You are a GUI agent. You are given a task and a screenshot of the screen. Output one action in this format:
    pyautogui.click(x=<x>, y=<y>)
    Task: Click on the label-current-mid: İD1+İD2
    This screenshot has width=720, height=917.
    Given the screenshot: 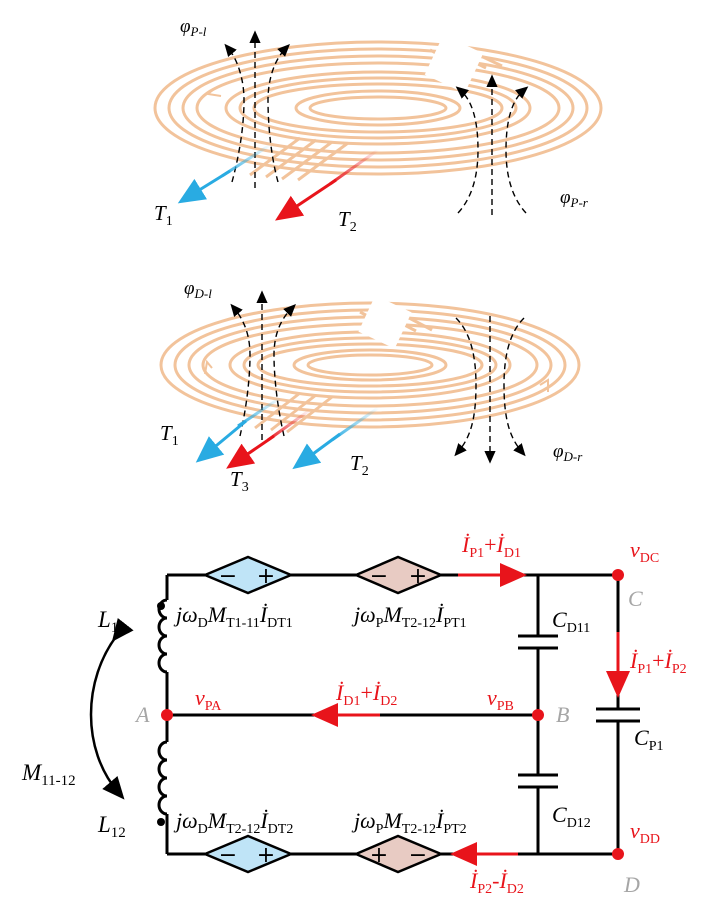 What is the action you would take?
    pyautogui.click(x=366, y=694)
    